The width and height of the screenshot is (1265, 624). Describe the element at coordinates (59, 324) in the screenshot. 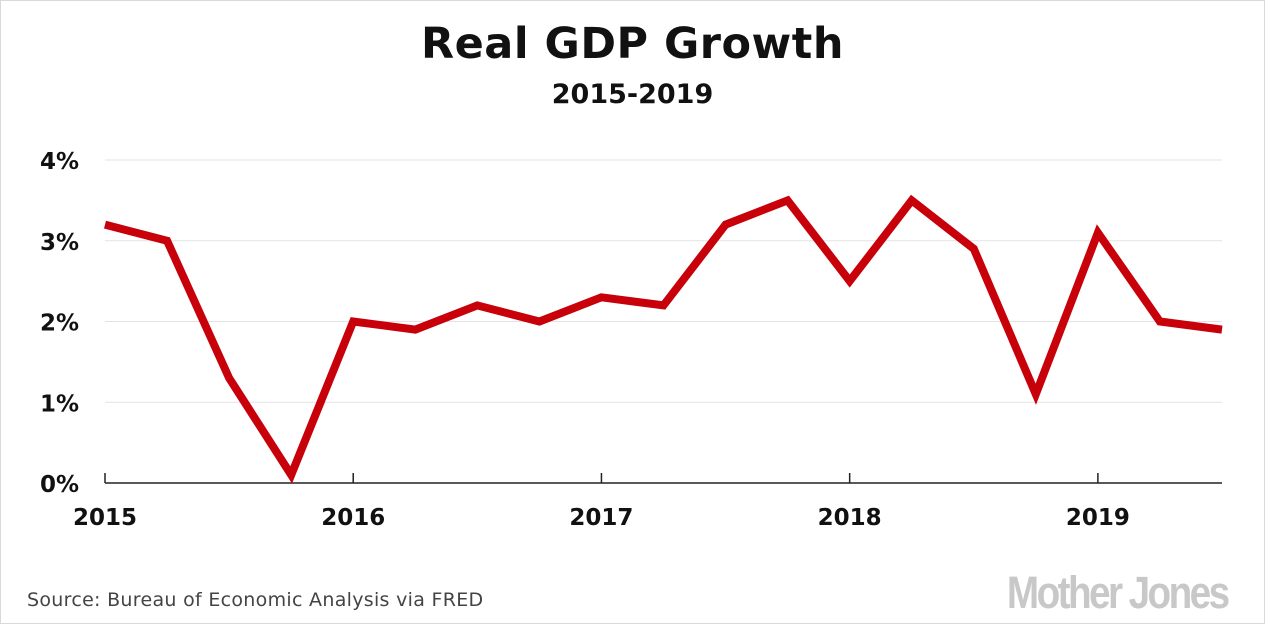

I see `y-tick-label: 2%` at that location.